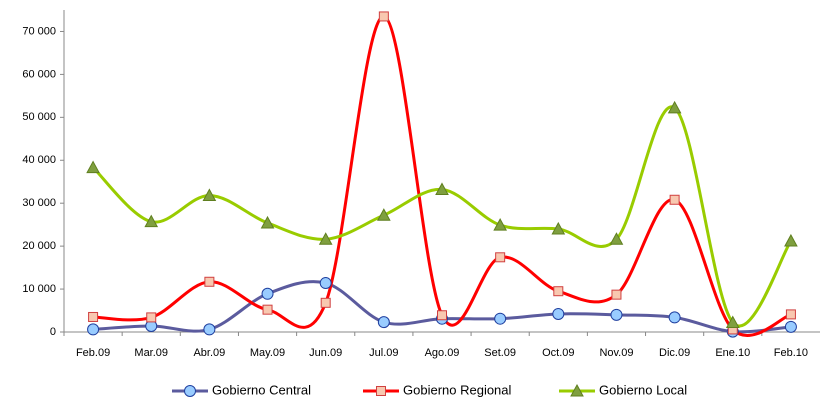 The width and height of the screenshot is (824, 403). I want to click on x-tick-label: Mar.09, so click(151, 353).